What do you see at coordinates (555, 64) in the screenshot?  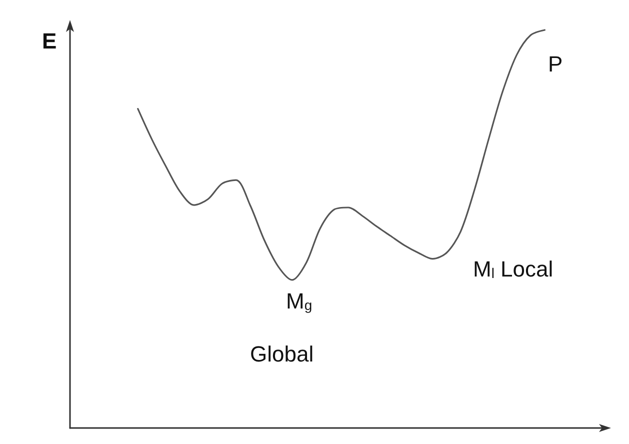 I see `annotation: P` at bounding box center [555, 64].